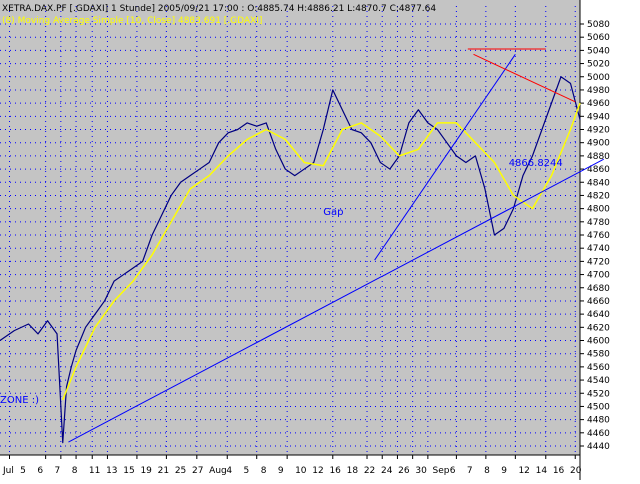 The width and height of the screenshot is (640, 484). Describe the element at coordinates (598, 447) in the screenshot. I see `y-tick-label: 4440` at that location.